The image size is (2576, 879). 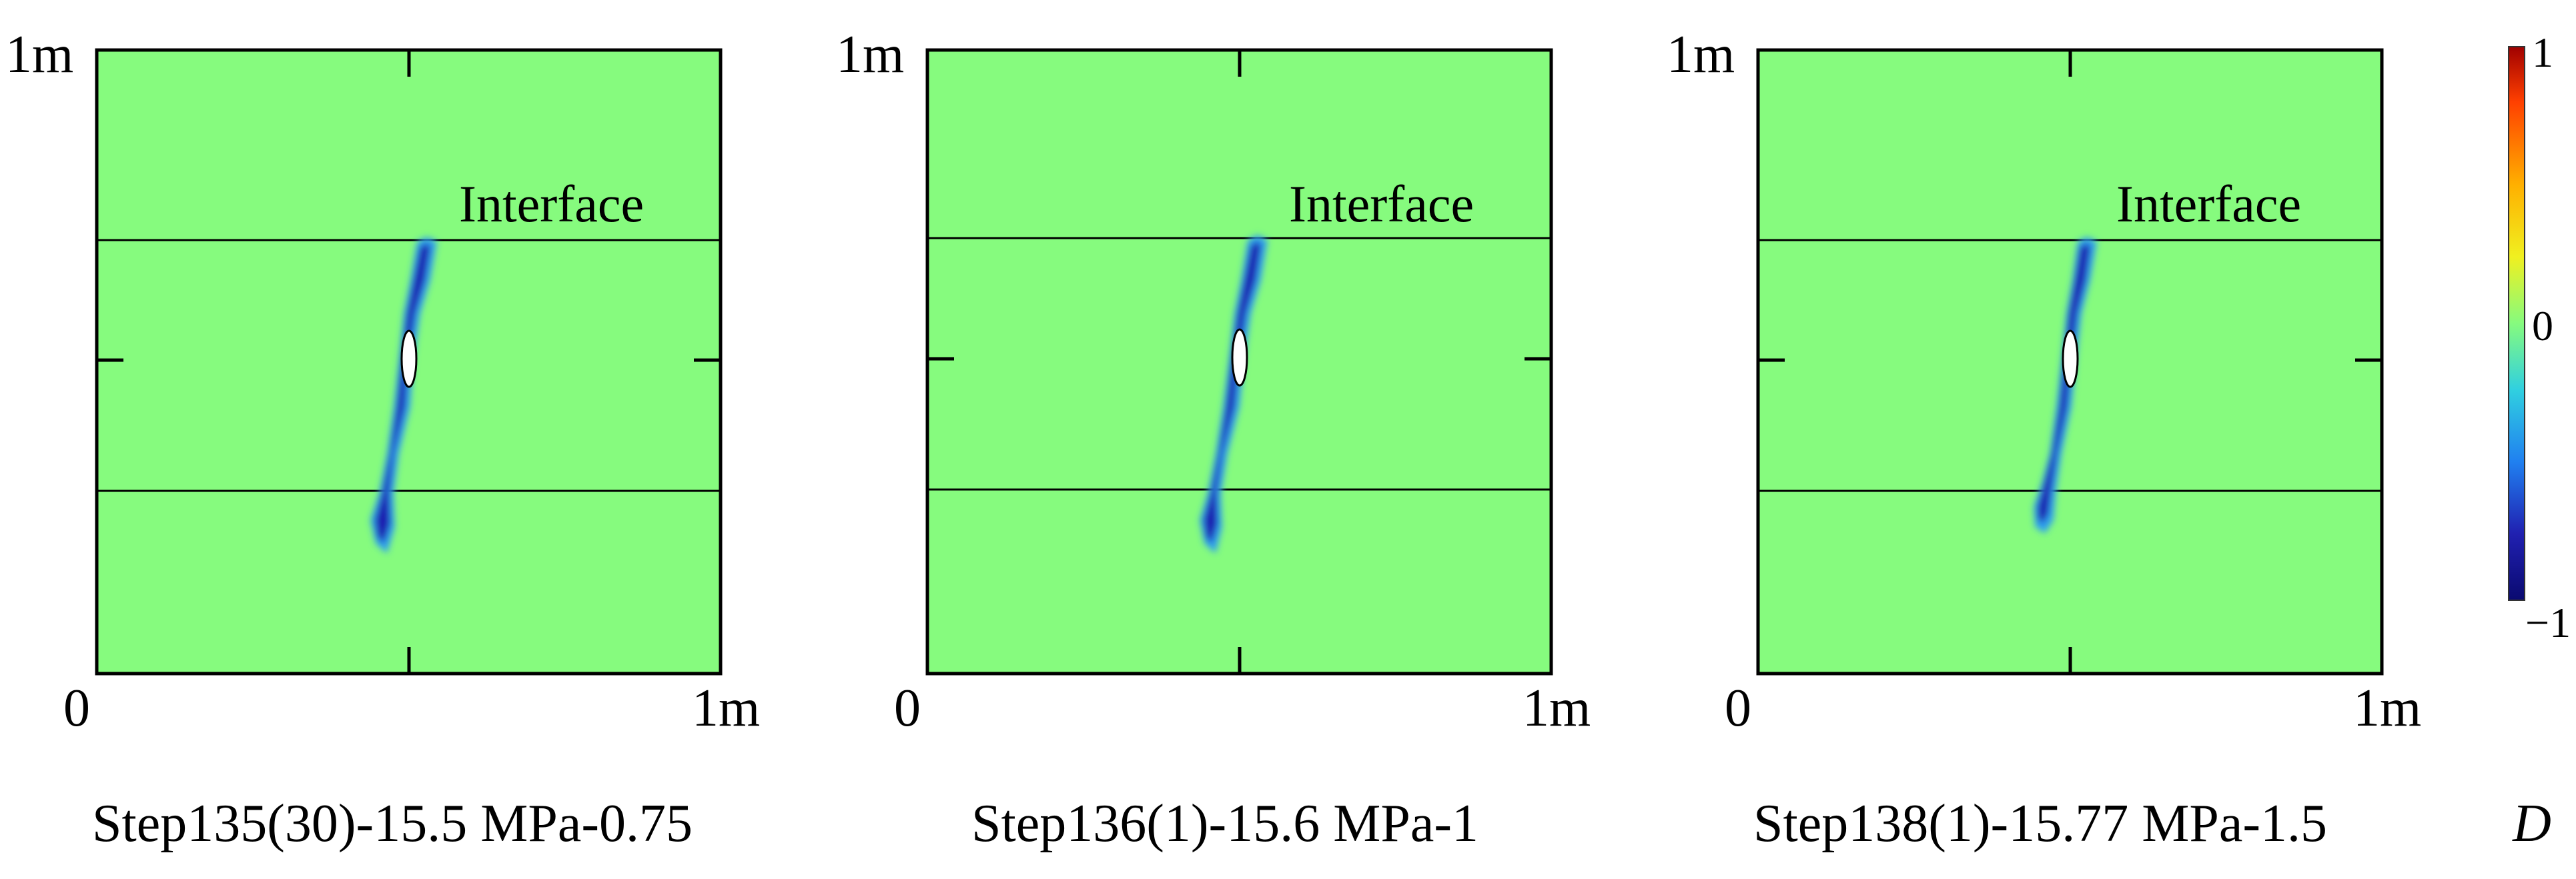 What do you see at coordinates (726, 709) in the screenshot?
I see `panel-1-axis-x-end: 1m` at bounding box center [726, 709].